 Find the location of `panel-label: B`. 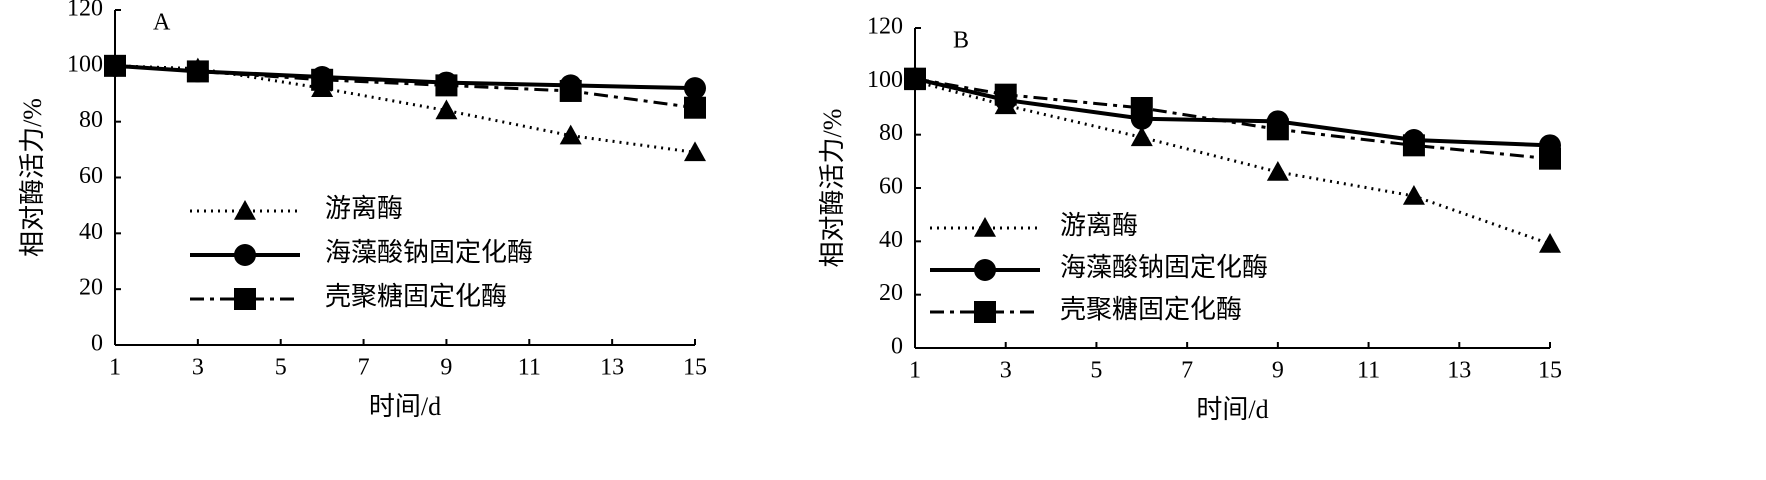

panel-label: B is located at coordinates (961, 41).